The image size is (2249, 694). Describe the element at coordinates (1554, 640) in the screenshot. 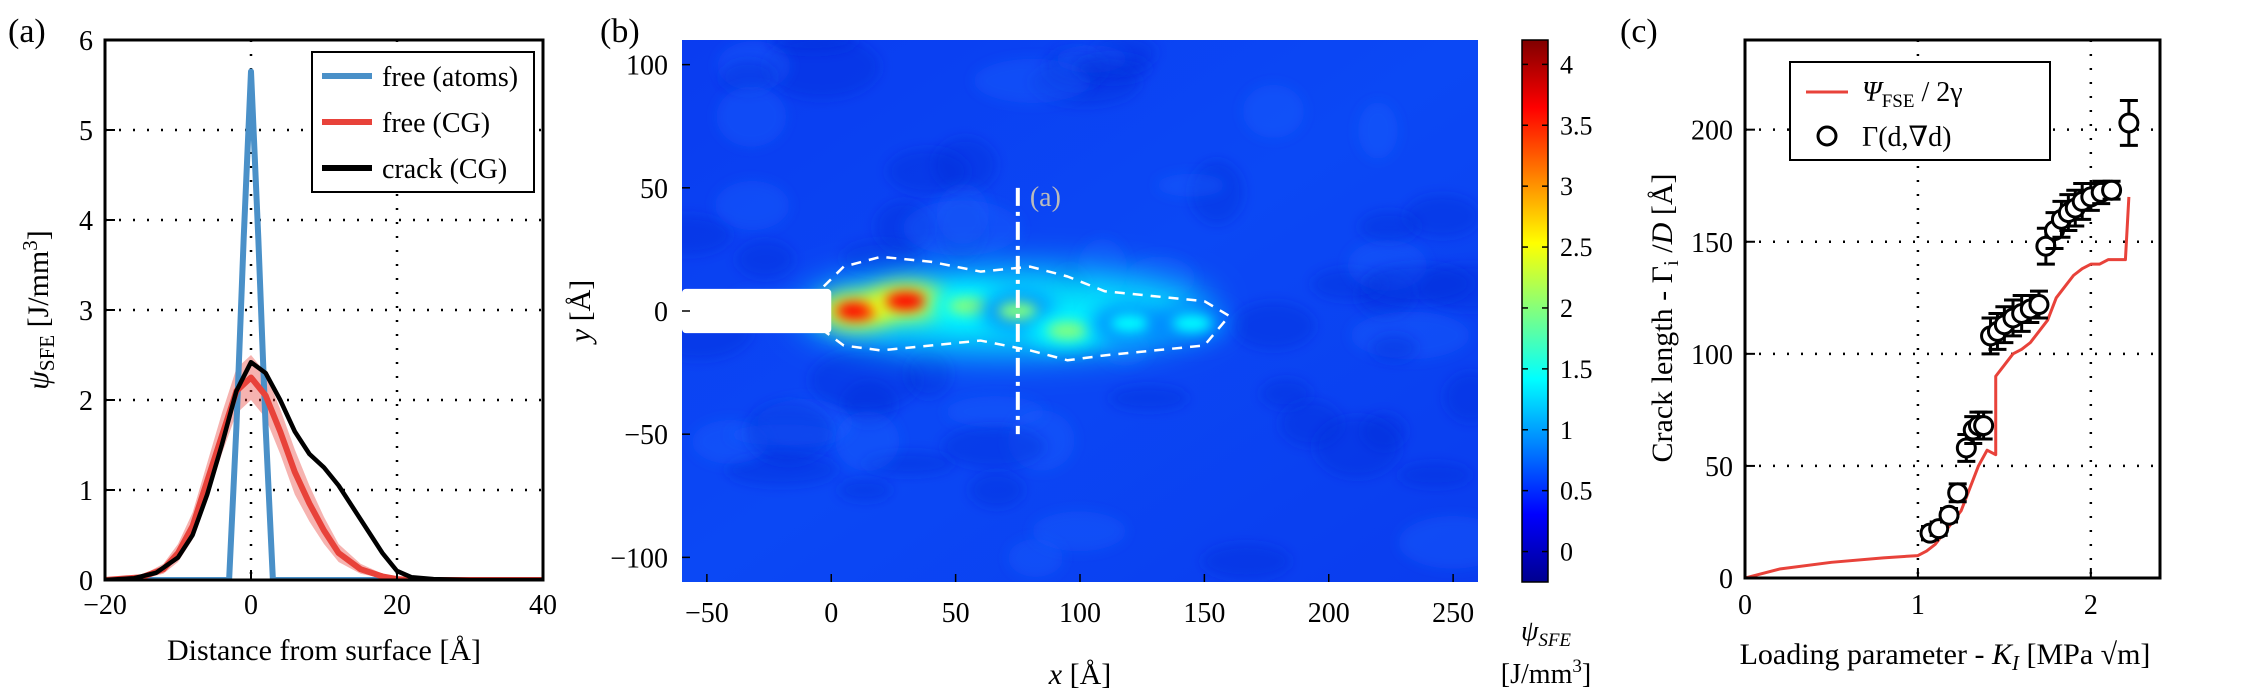

I see `colorbar-label-sub: SFE` at that location.